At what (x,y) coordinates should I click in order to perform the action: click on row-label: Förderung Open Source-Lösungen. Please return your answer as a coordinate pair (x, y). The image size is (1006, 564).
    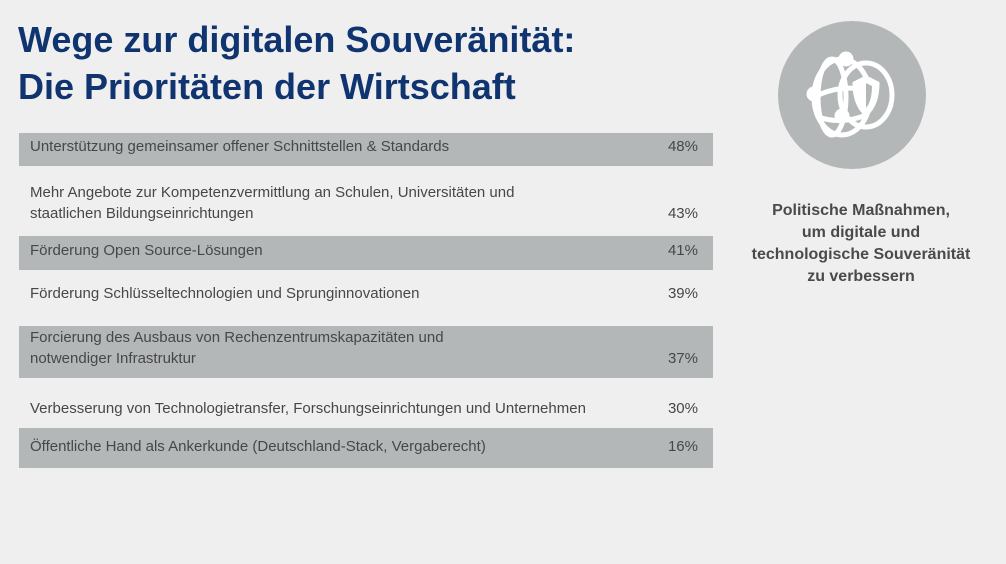
    Looking at the image, I should click on (146, 250).